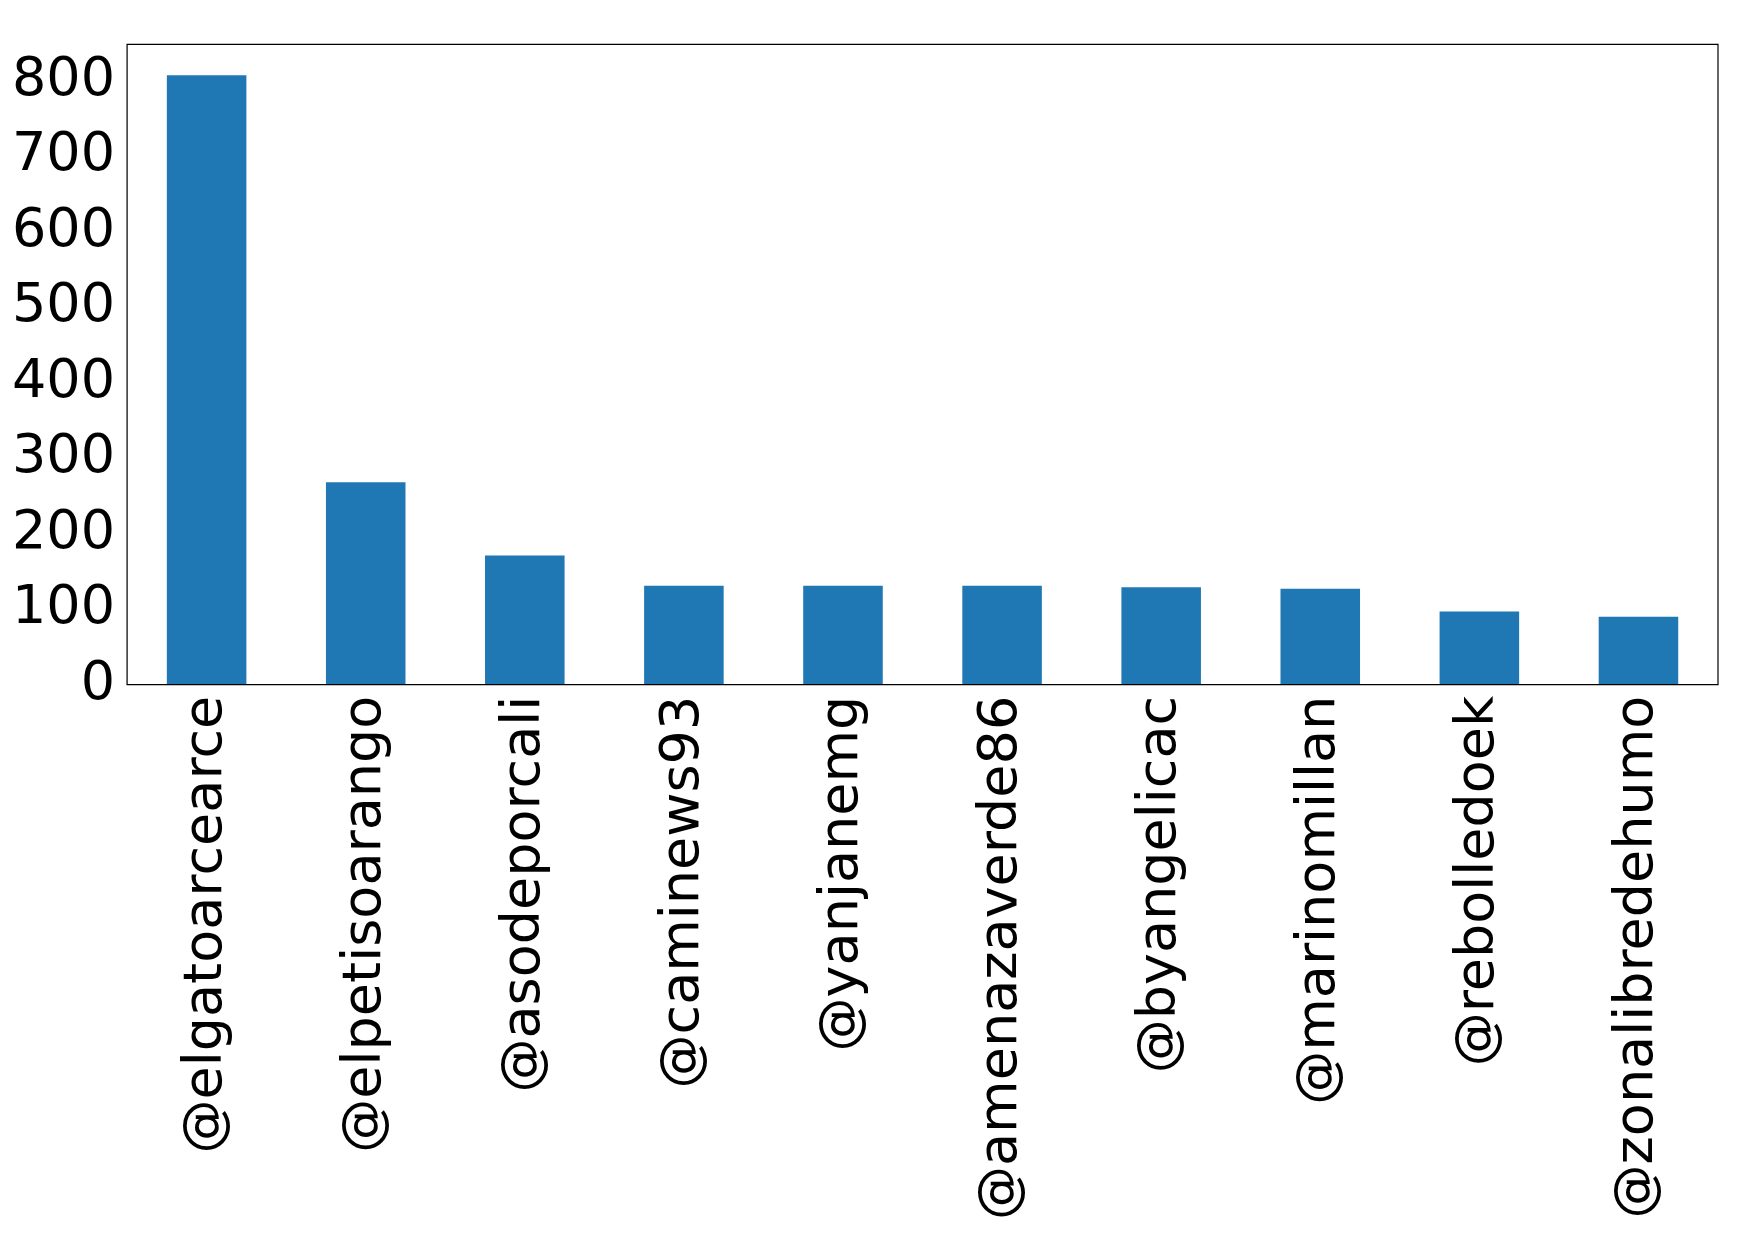 This screenshot has width=1759, height=1235. Describe the element at coordinates (63, 152) in the screenshot. I see `y-tick-label: 700` at that location.